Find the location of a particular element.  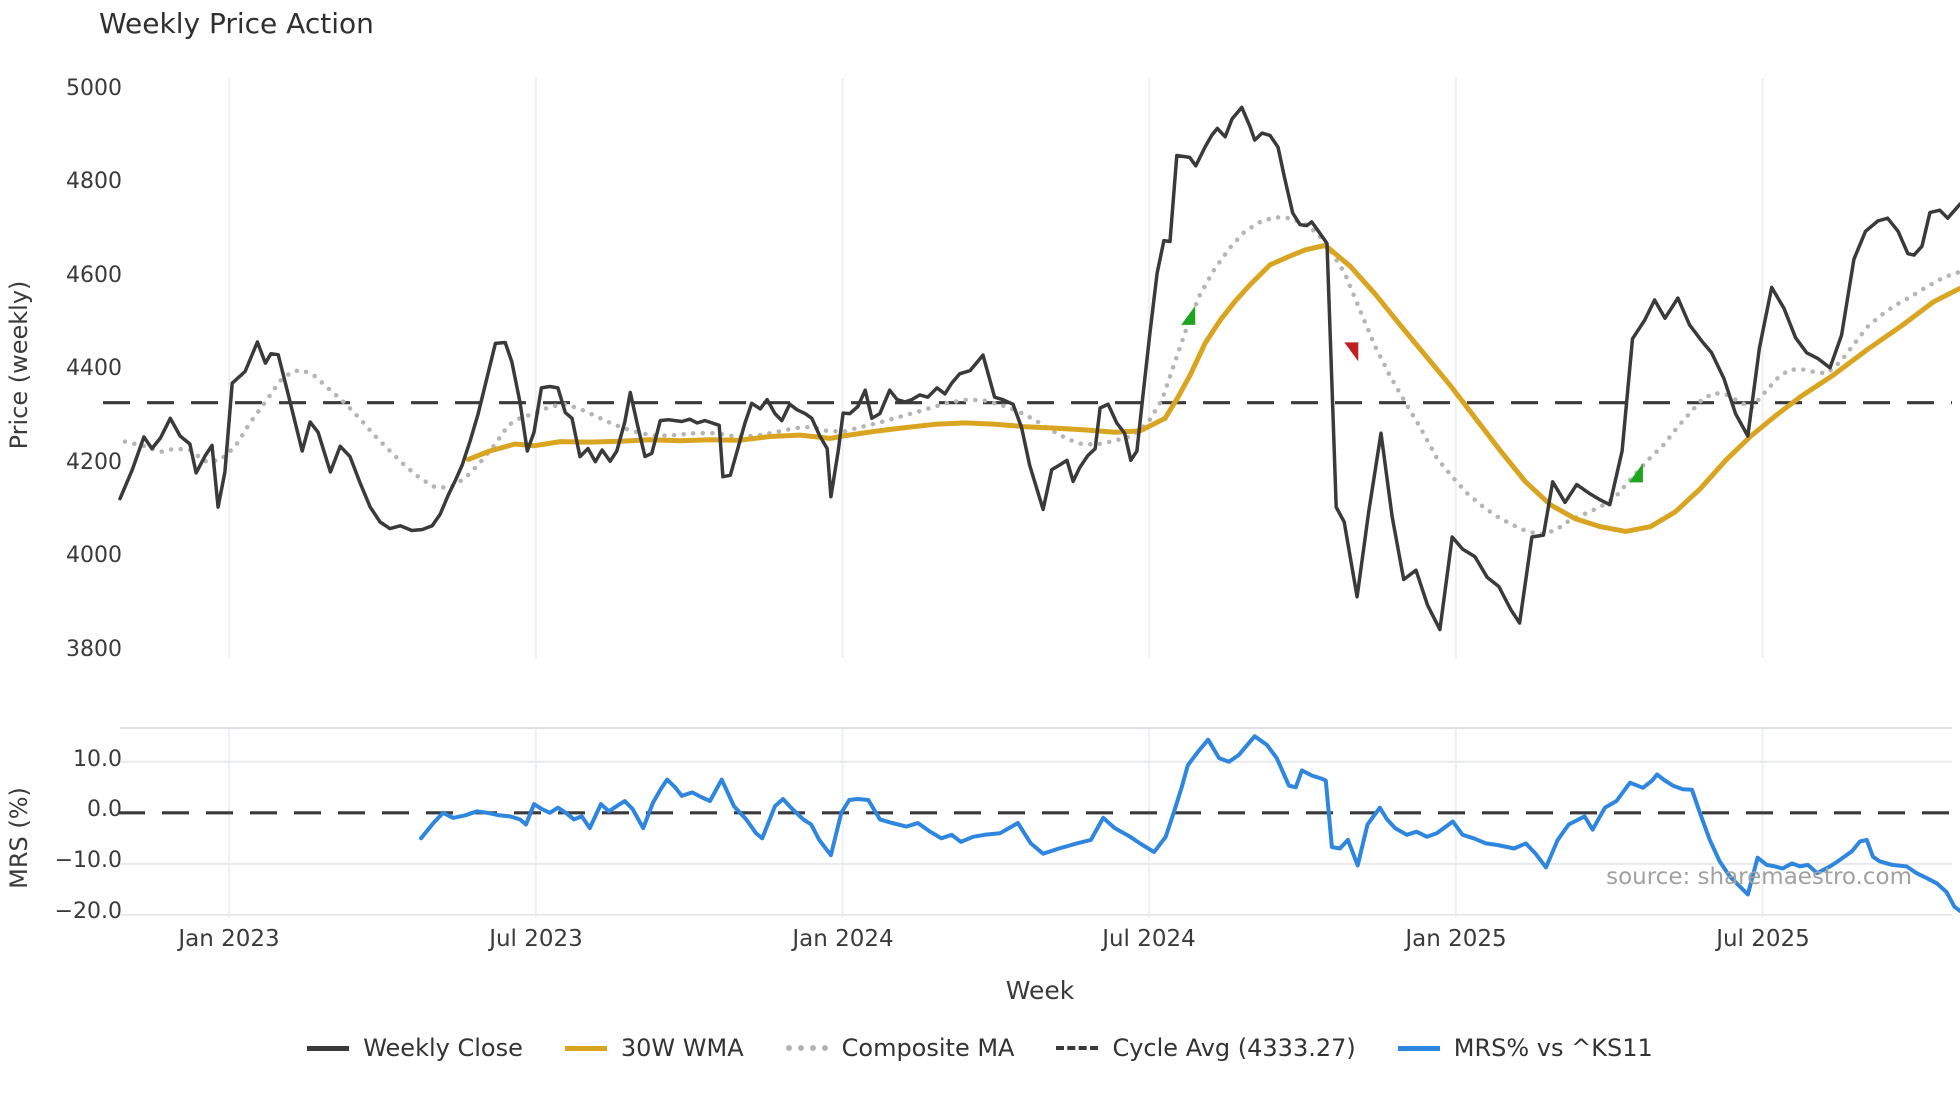

mrs-line-swatch is located at coordinates (1418, 1048).